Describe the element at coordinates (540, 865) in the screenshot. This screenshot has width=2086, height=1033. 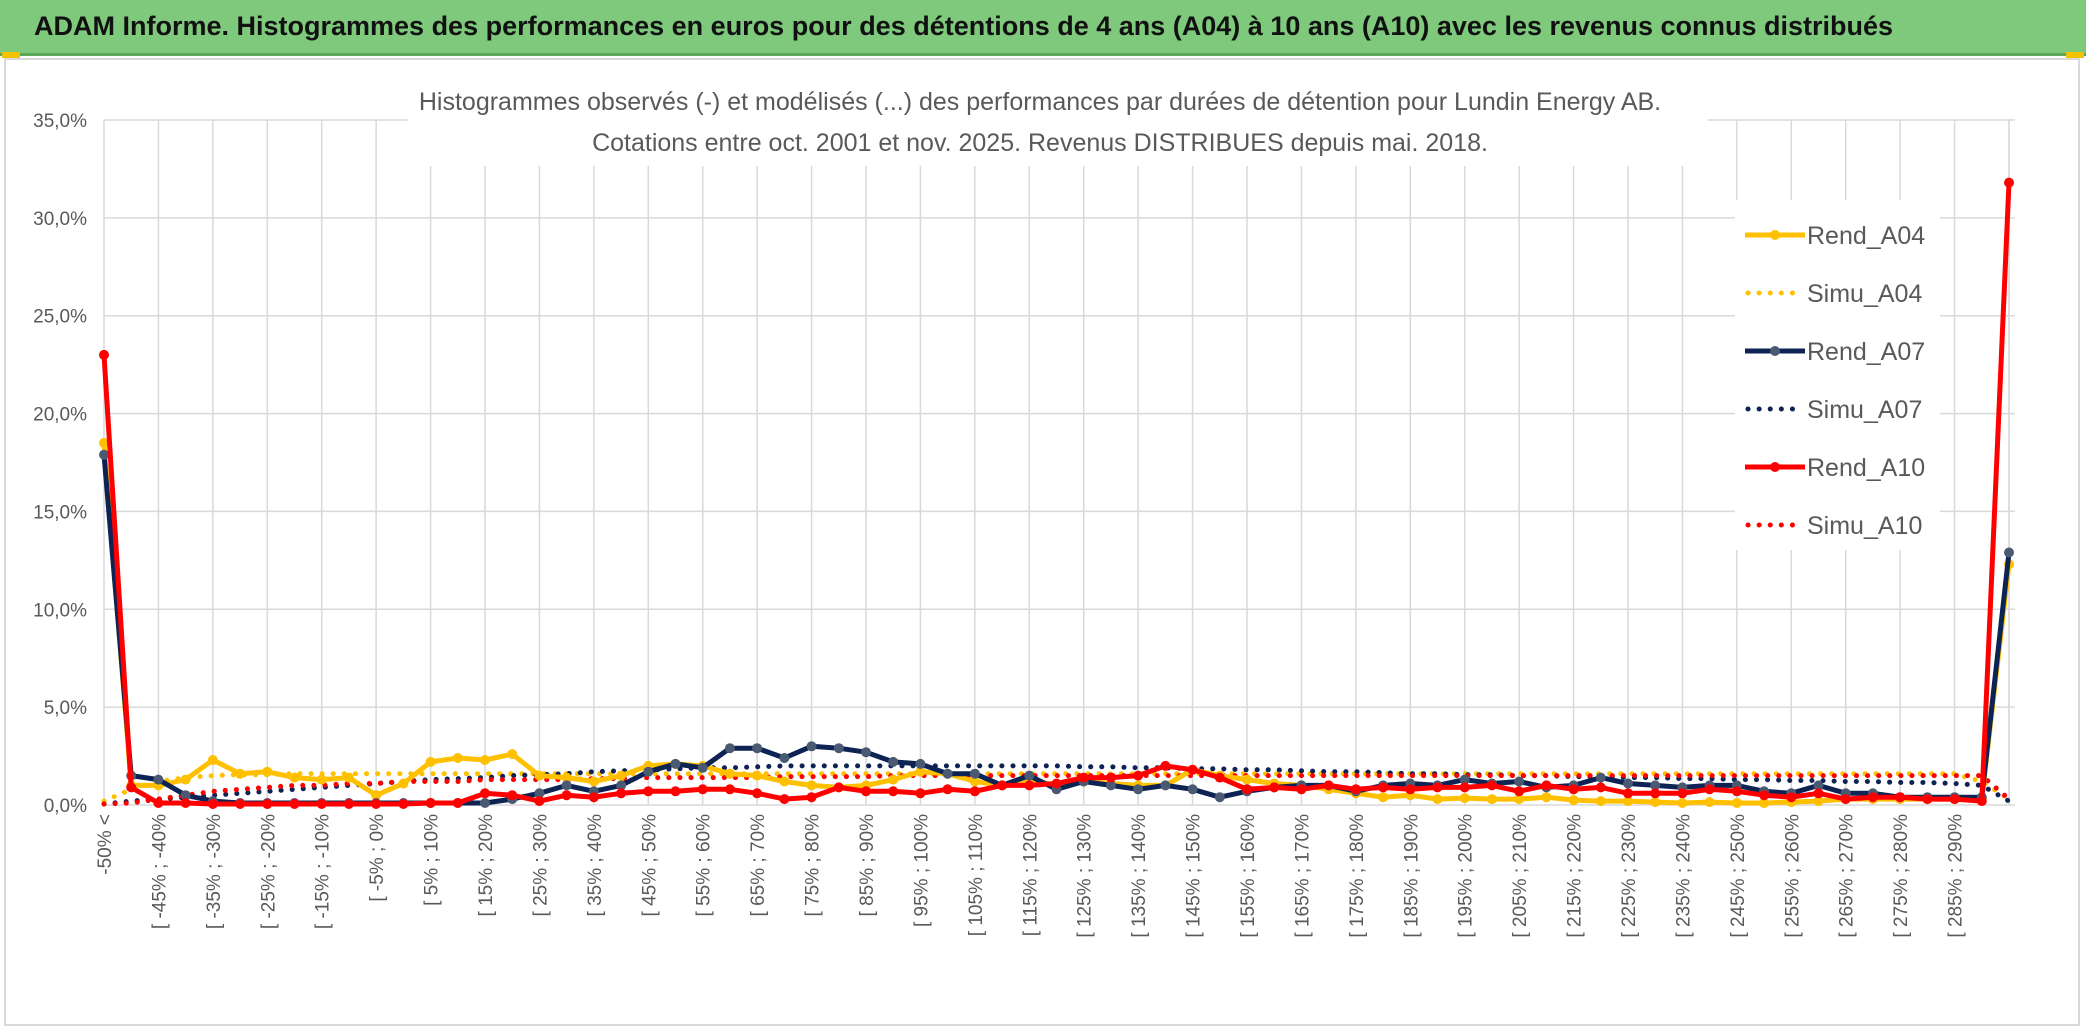
I see `x-tick-label: [ 25% ; 30%` at that location.